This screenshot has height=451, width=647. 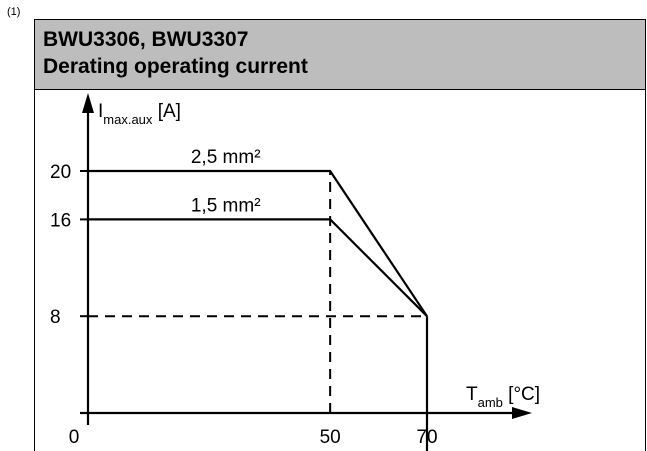 What do you see at coordinates (146, 39) in the screenshot?
I see `chart-title: BWU3306, BWU3307` at bounding box center [146, 39].